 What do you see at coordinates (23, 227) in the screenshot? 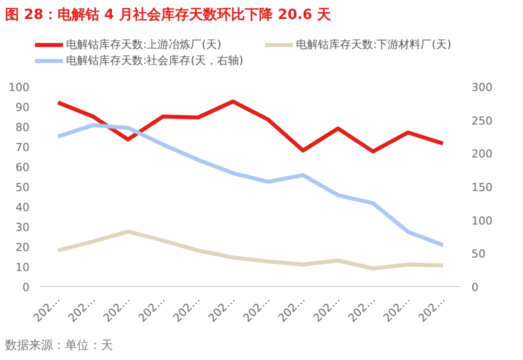
I see `y-tick-label: 30` at bounding box center [23, 227].